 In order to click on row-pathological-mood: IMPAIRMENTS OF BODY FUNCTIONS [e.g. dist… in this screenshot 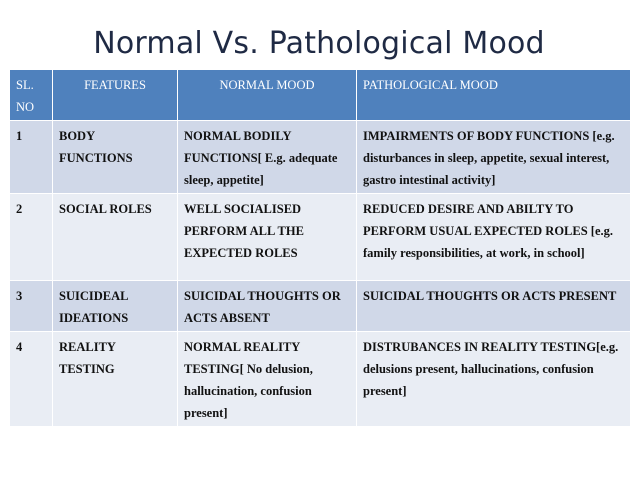, I will do `click(493, 157)`.